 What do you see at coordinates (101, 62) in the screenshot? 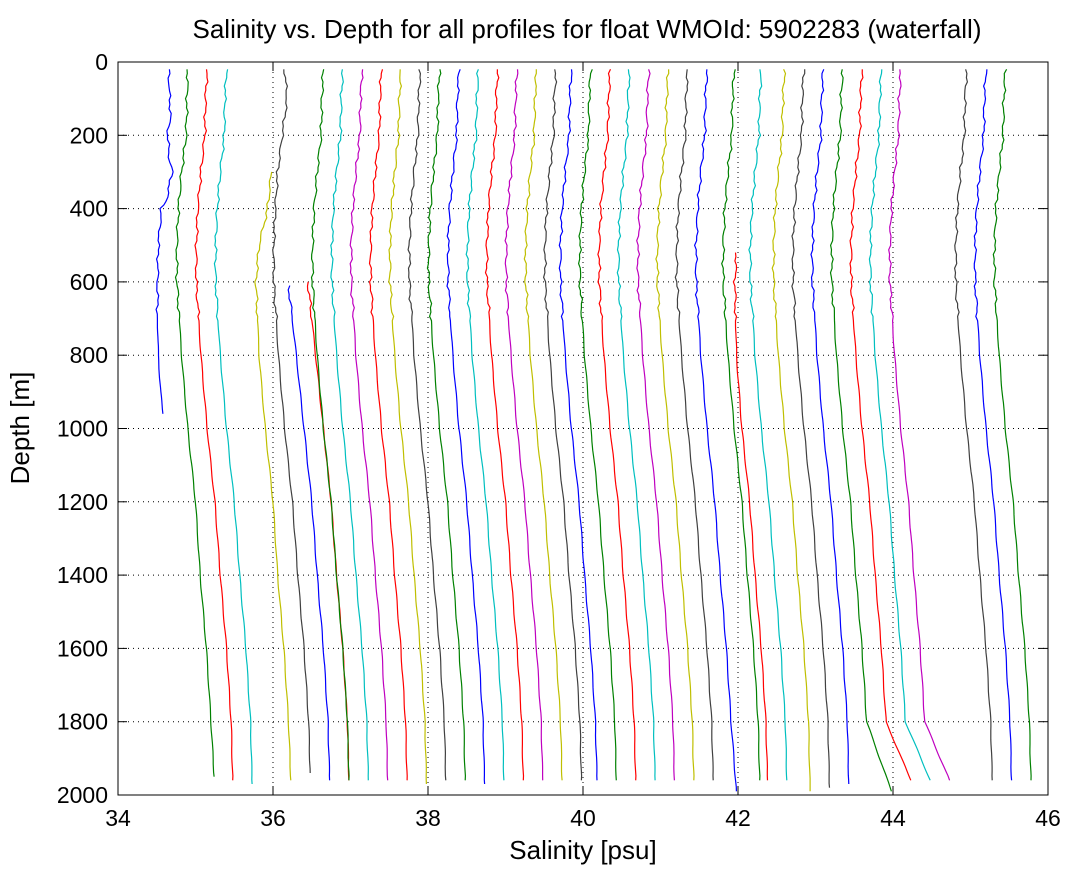
I see `y-tick-label: 0` at bounding box center [101, 62].